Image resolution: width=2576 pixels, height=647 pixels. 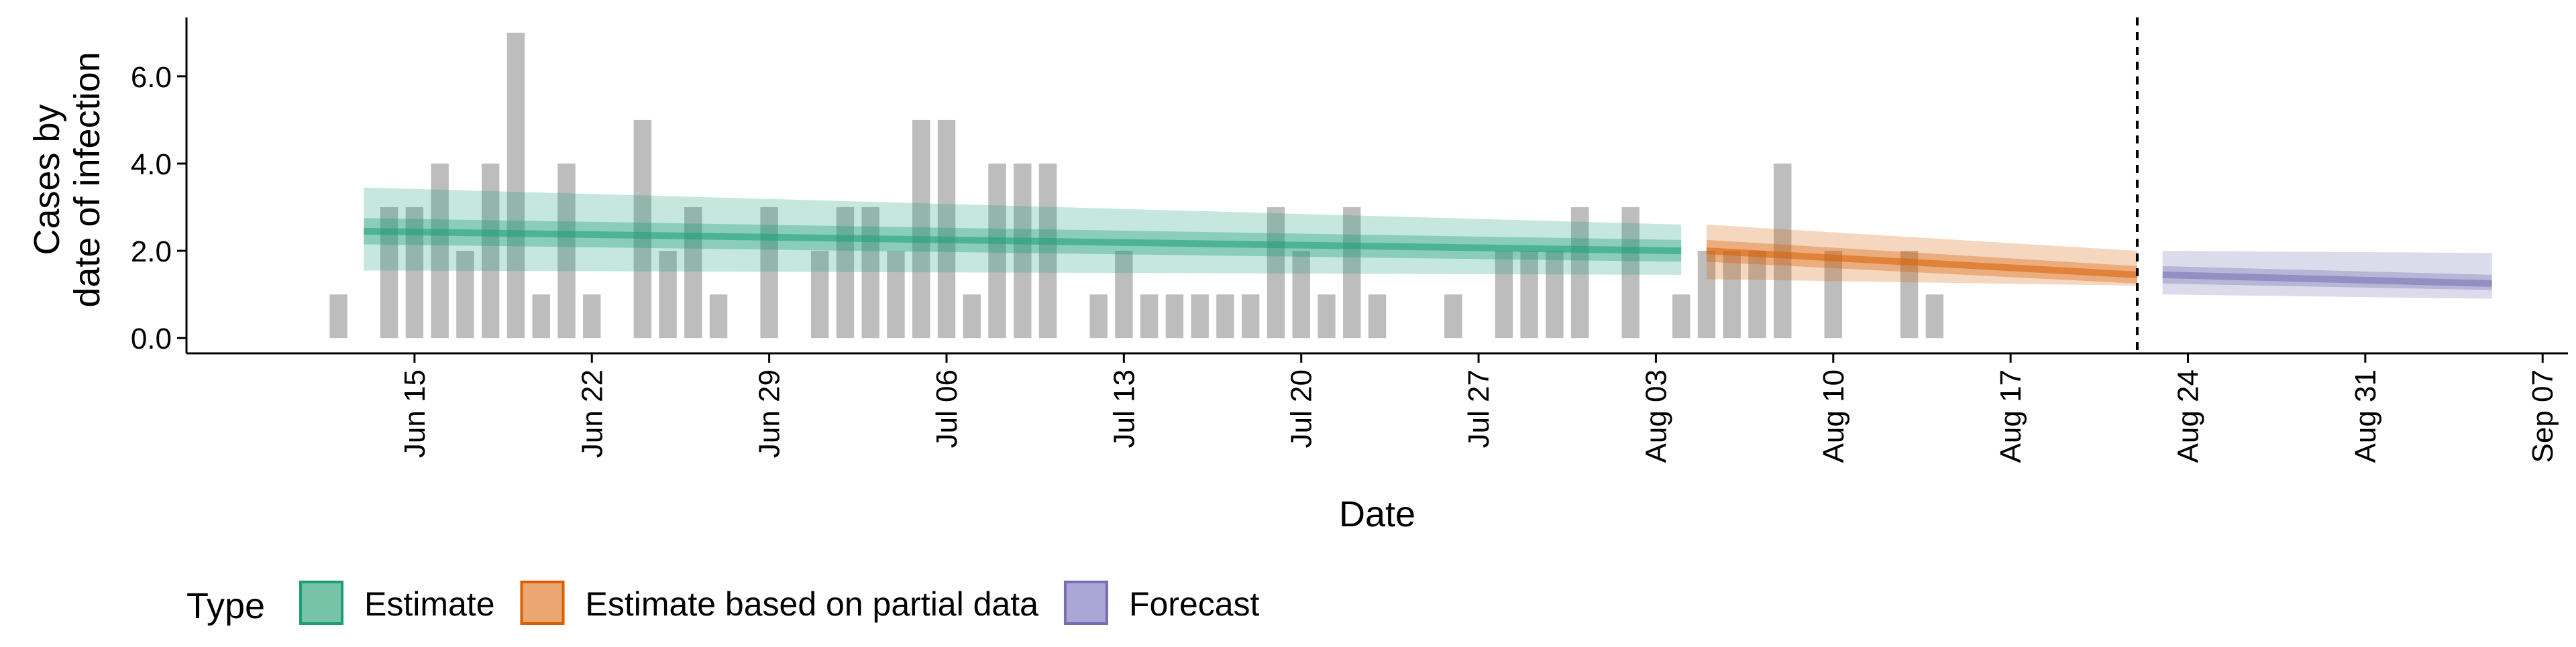 What do you see at coordinates (151, 338) in the screenshot?
I see `y-tick-label: 0.0` at bounding box center [151, 338].